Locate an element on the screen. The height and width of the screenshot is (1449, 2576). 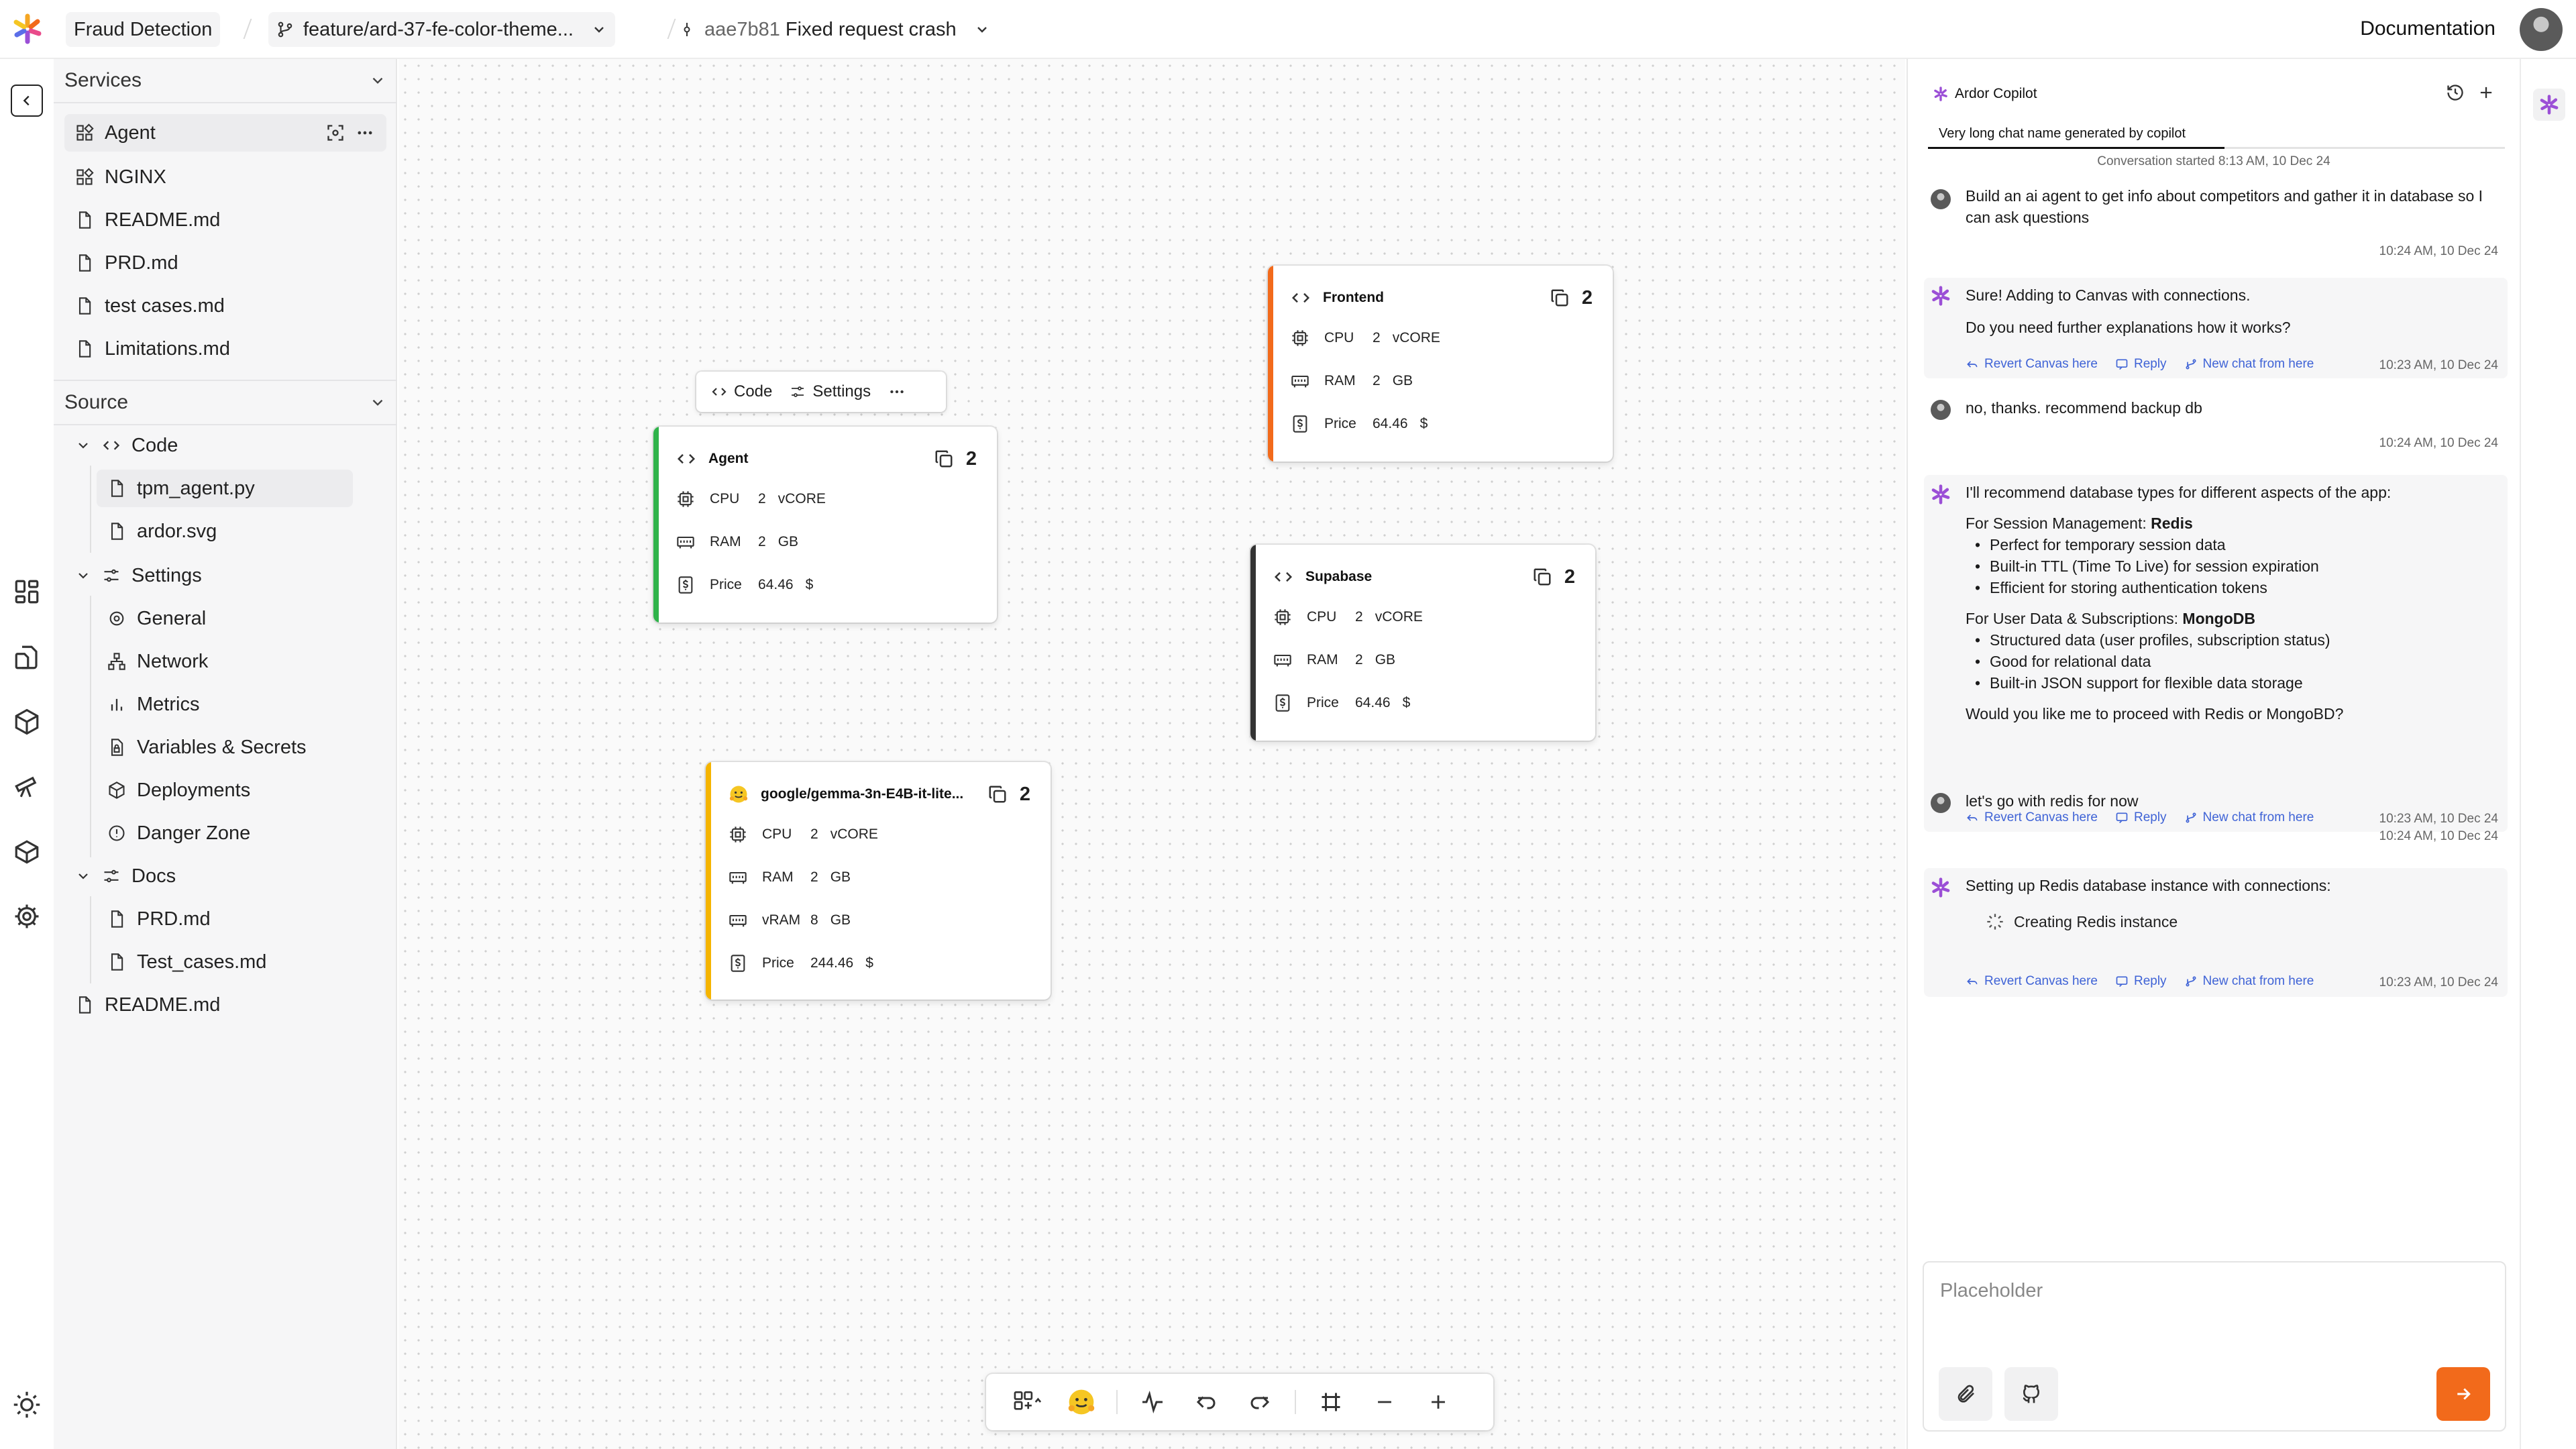
node-row-cpu: CPU 2 vCORE is located at coordinates (803, 834).